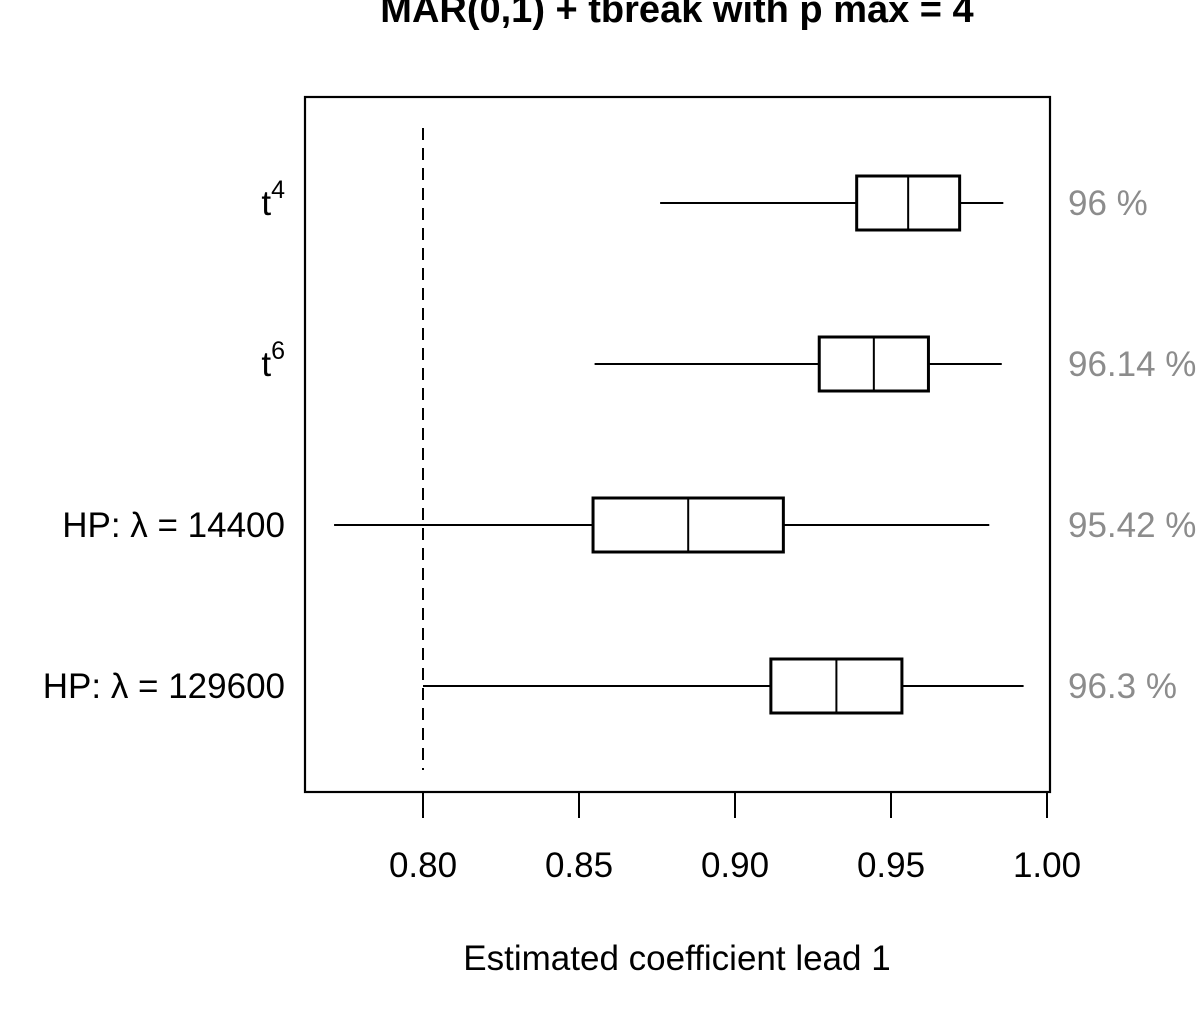 The image size is (1196, 1016). Describe the element at coordinates (1047, 865) in the screenshot. I see `x-tick-label: 1.00` at that location.